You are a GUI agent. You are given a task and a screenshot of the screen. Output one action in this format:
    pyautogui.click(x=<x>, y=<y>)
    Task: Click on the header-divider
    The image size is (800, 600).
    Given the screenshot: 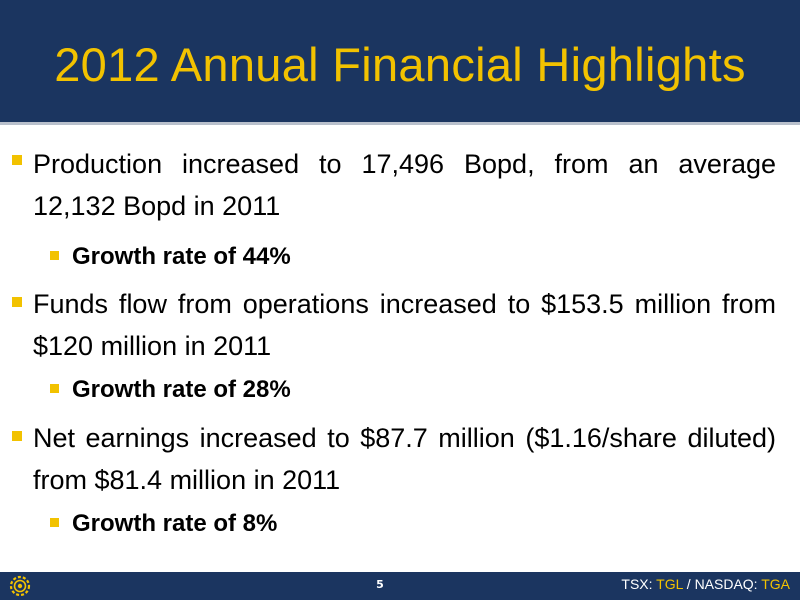 What is the action you would take?
    pyautogui.click(x=400, y=123)
    